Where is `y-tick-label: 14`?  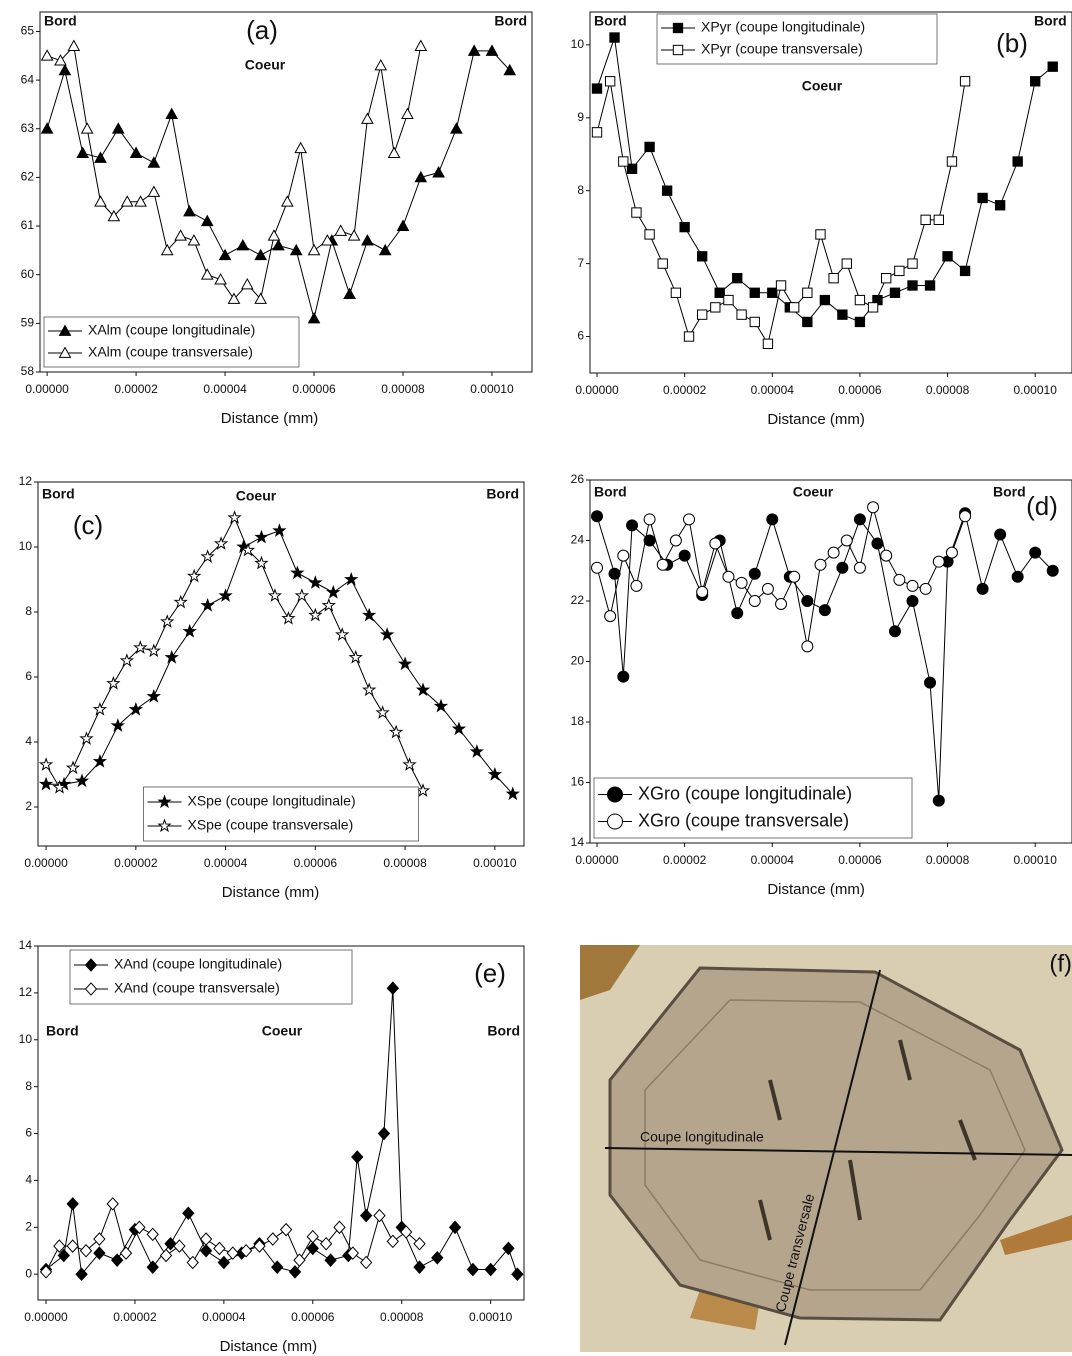
y-tick-label: 14 is located at coordinates (578, 842).